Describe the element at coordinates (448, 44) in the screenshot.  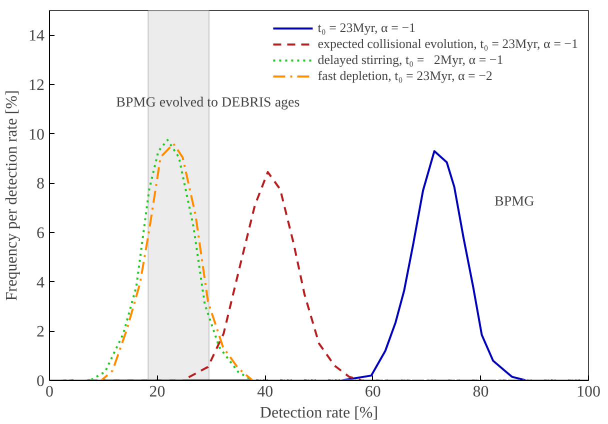
I see `legend-label: expected collisional evolution, t₀ = 23Myr, α = −1` at that location.